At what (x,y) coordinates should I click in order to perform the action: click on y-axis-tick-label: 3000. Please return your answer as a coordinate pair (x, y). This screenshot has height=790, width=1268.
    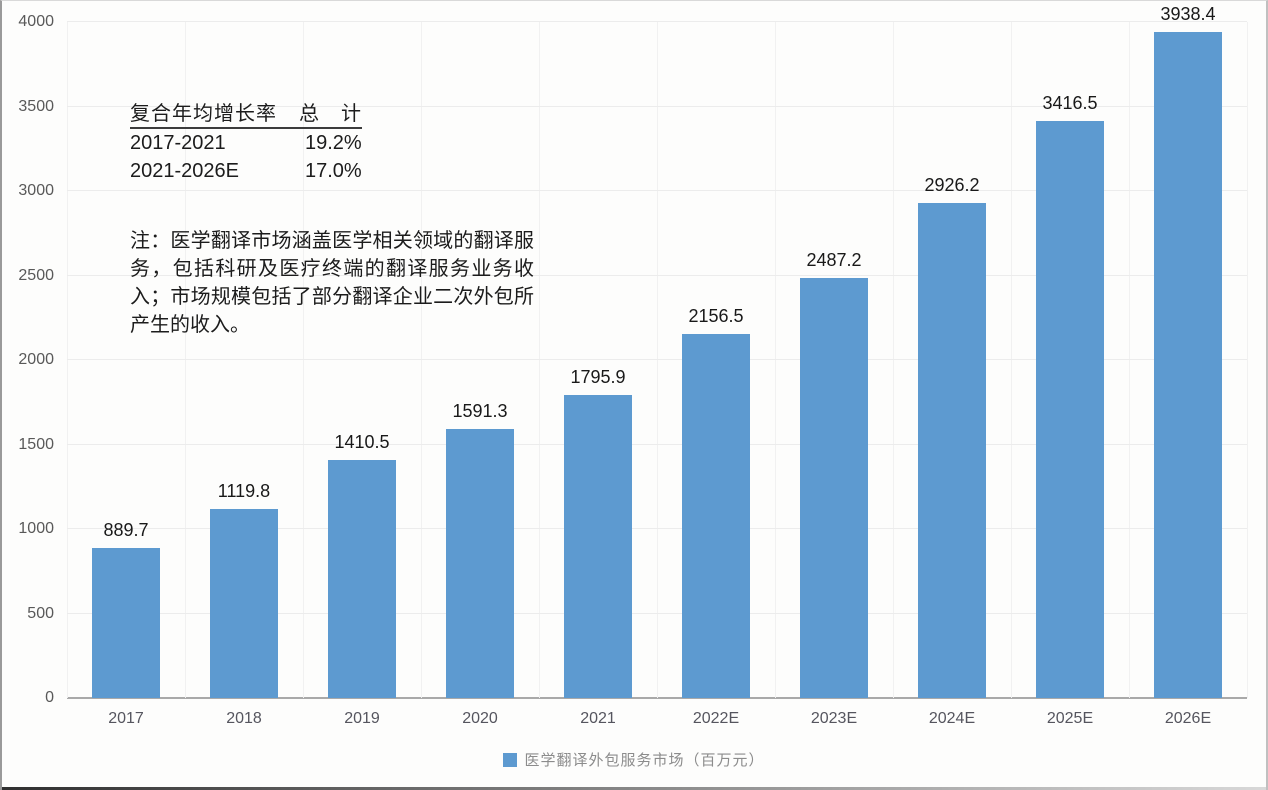
    Looking at the image, I should click on (36, 190).